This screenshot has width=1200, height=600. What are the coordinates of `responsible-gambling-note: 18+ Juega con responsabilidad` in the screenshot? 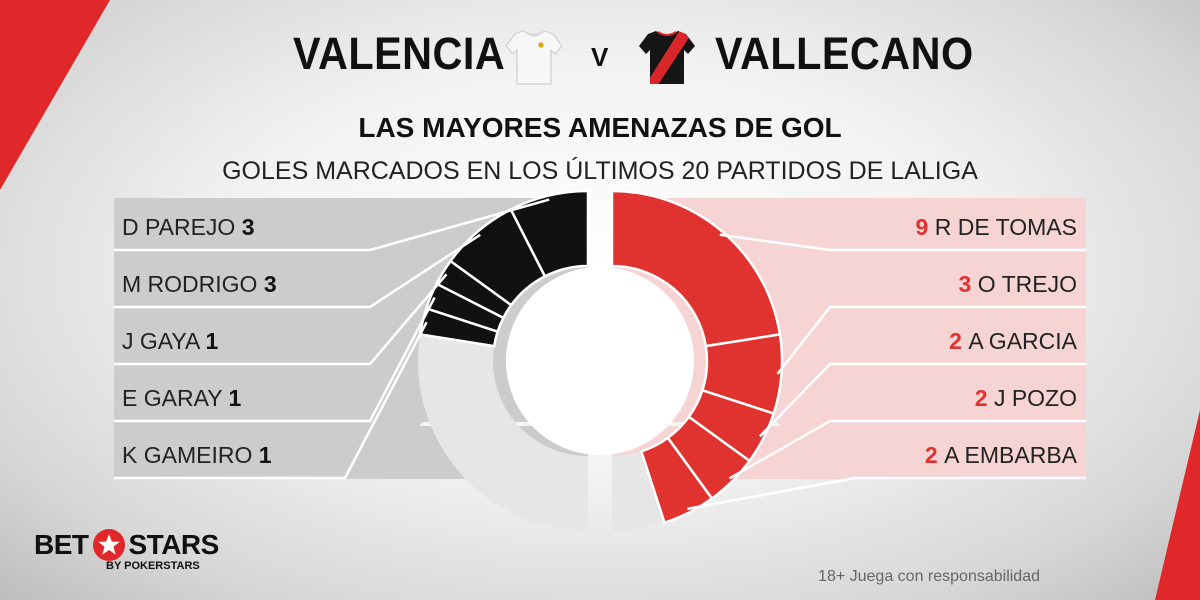 It's located at (929, 576).